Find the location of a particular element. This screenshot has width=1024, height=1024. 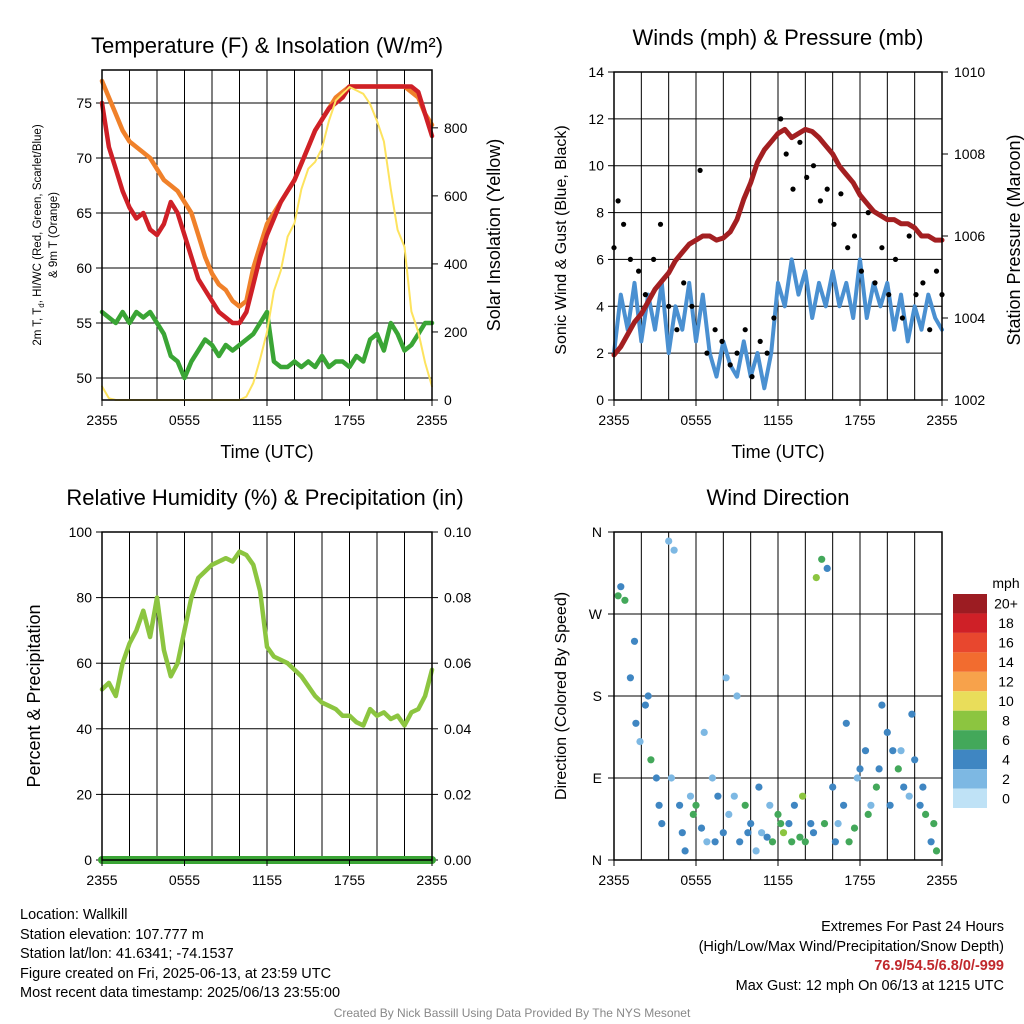

rh-humidity-line is located at coordinates (267, 638).